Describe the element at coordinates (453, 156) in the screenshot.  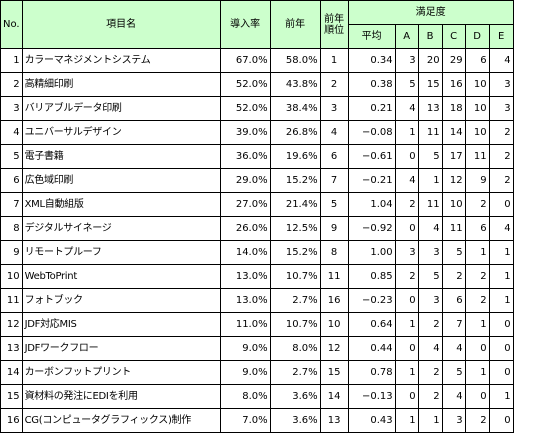
I see `satisfaction-c-cell: 17` at that location.